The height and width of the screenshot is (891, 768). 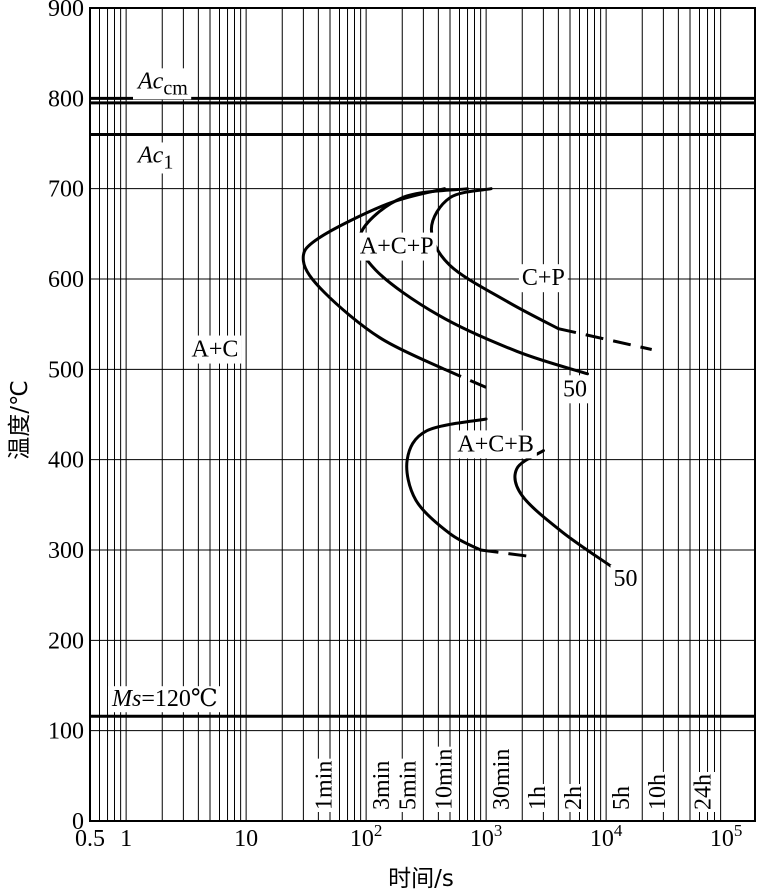 I want to click on pearlite-start-upper-dashed, so click(x=465, y=378).